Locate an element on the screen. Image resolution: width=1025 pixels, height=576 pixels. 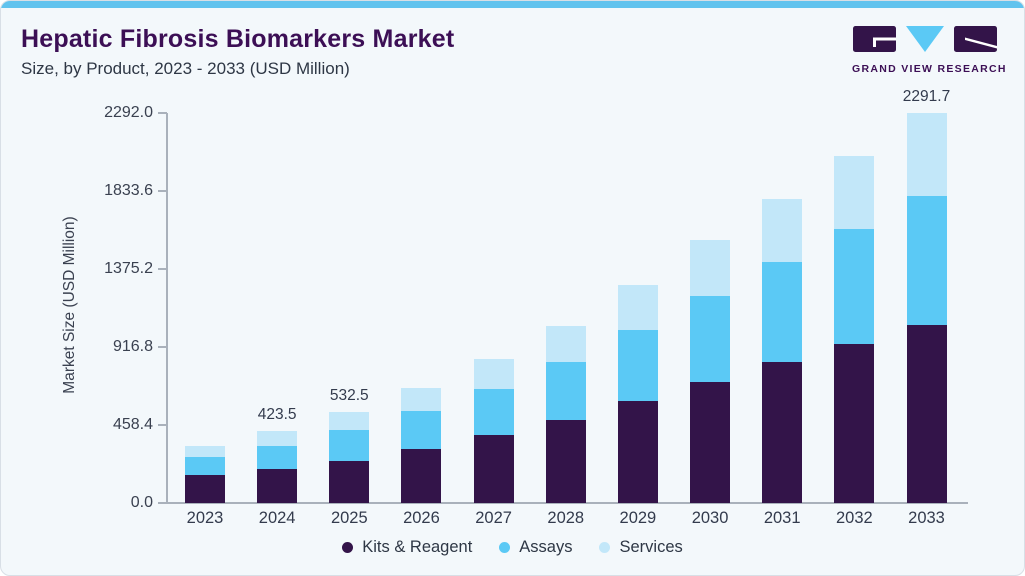
bar-2023 is located at coordinates (205, 474).